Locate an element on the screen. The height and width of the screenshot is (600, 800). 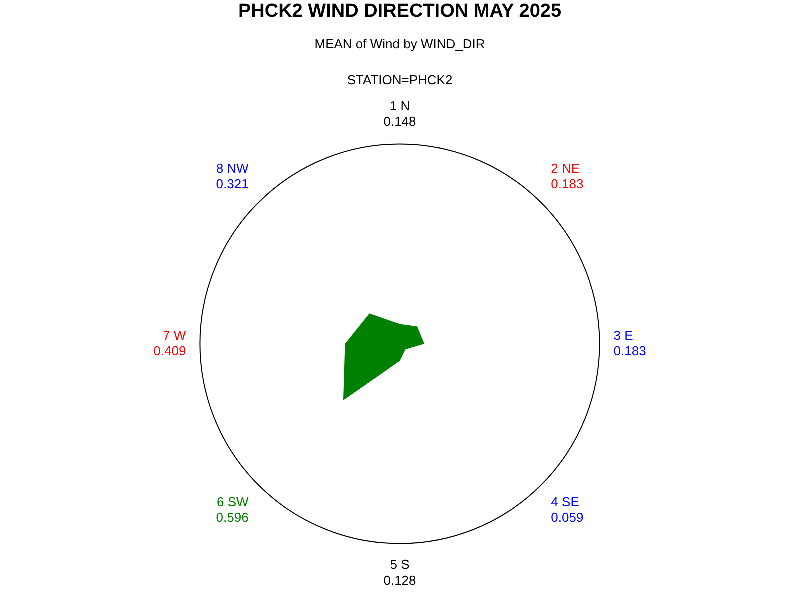
chart-title: PHCK2 WIND DIRECTION MAY 2025 is located at coordinates (400, 11).